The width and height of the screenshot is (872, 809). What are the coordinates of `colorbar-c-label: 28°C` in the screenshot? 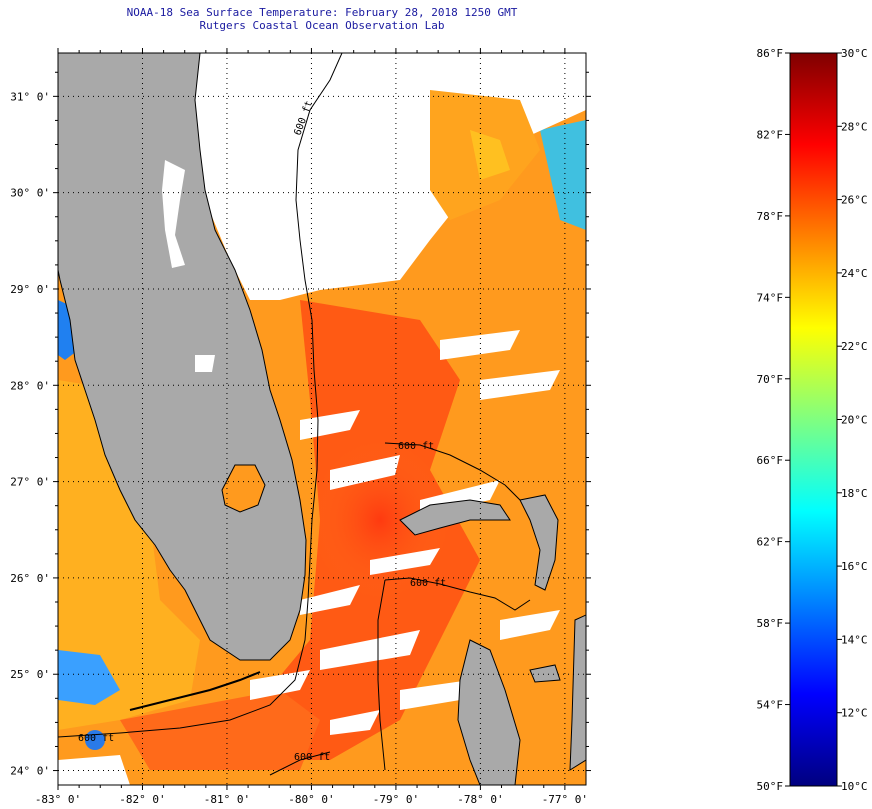 It's located at (854, 126).